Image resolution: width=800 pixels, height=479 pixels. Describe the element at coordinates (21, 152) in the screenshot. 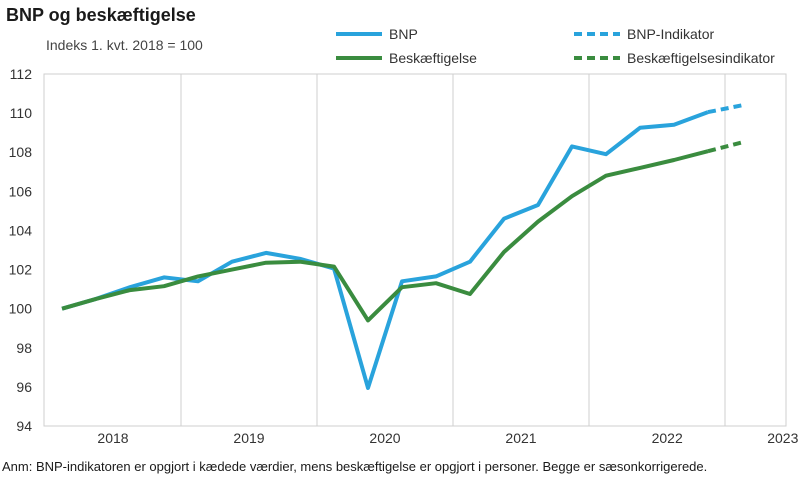

I see `y-tick-label: 108` at that location.